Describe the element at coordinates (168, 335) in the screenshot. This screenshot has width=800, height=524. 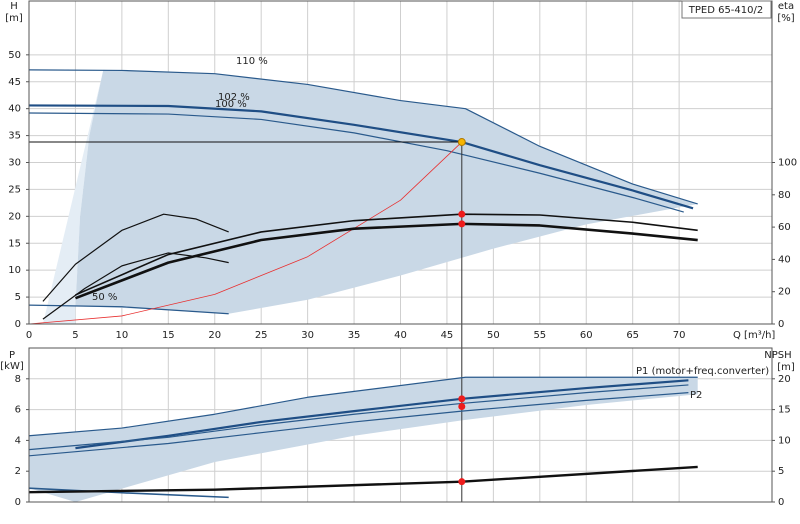
I see `x-tick-label: 15` at that location.